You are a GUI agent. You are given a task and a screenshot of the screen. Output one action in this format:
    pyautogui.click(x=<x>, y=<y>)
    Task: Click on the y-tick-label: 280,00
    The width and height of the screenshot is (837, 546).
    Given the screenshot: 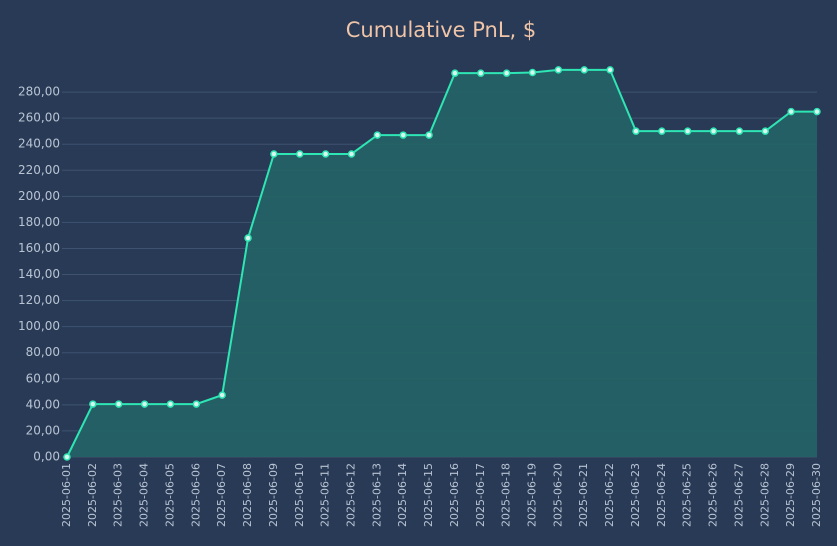 What is the action you would take?
    pyautogui.click(x=39, y=92)
    